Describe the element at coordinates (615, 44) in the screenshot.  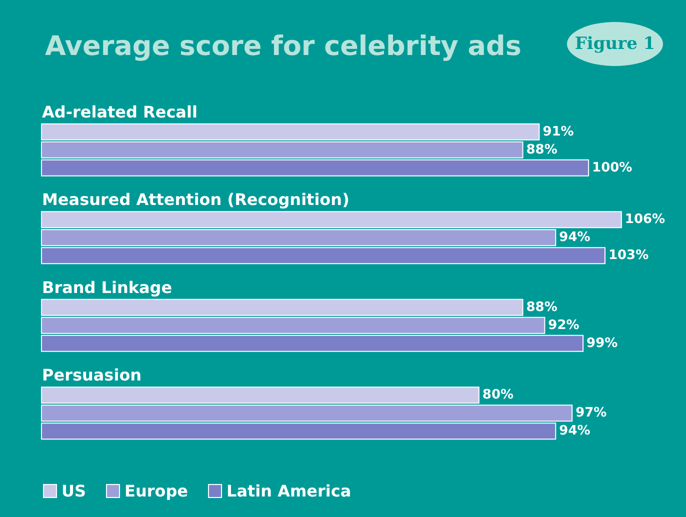
I see `caption: Figure 1` at that location.